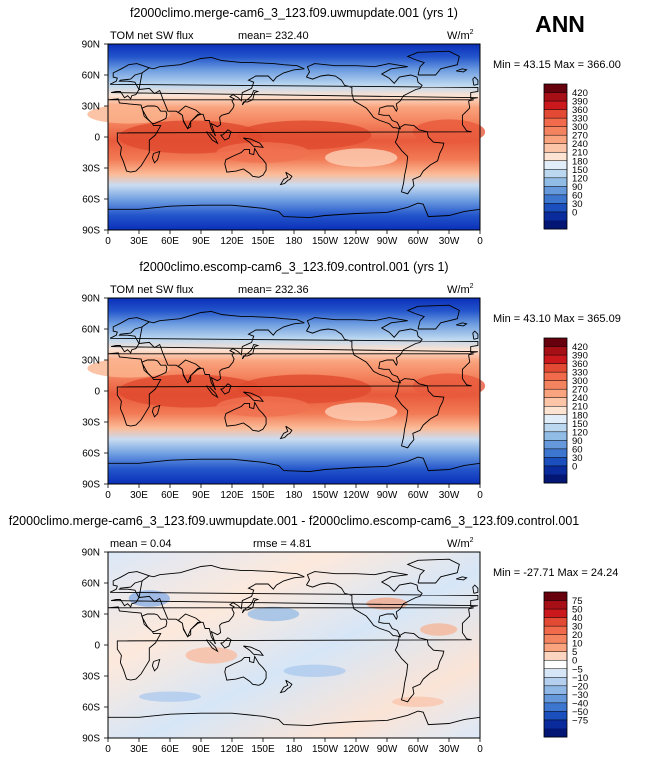 The height and width of the screenshot is (765, 646). What do you see at coordinates (580, 398) in the screenshot?
I see `colorbar-label: 240` at bounding box center [580, 398].